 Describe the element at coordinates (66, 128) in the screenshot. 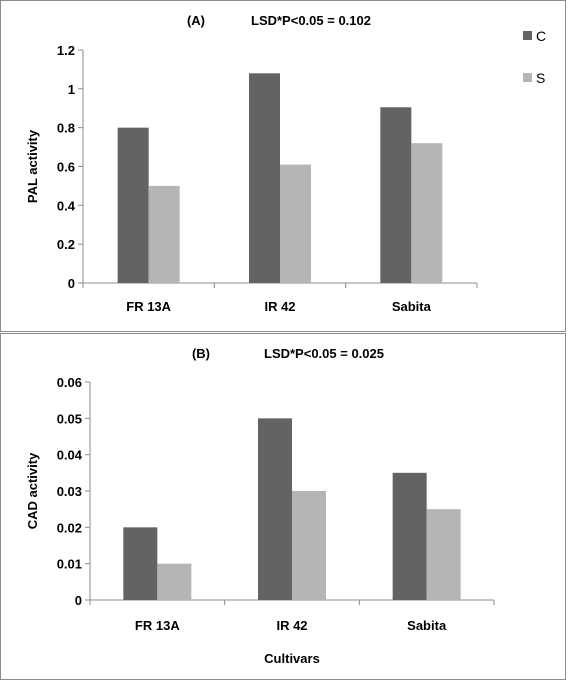

I see `y-tick-label: 0.8` at that location.